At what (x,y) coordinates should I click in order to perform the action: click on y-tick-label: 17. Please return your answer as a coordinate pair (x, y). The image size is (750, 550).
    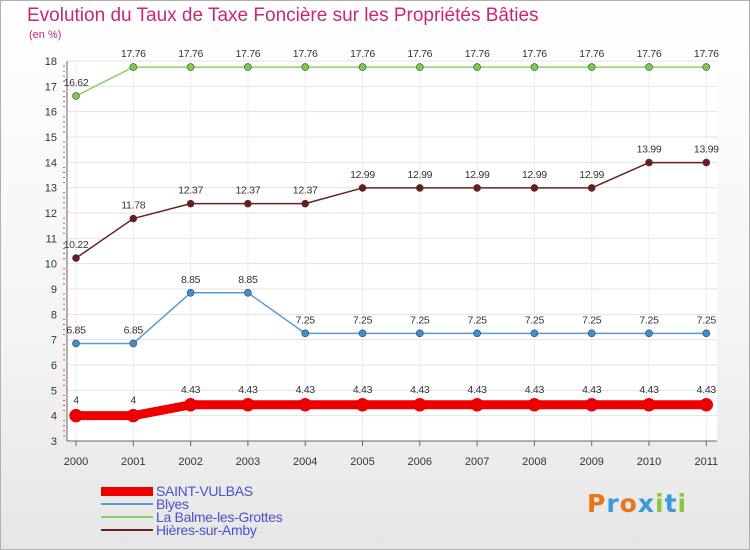
    Looking at the image, I should click on (51, 87).